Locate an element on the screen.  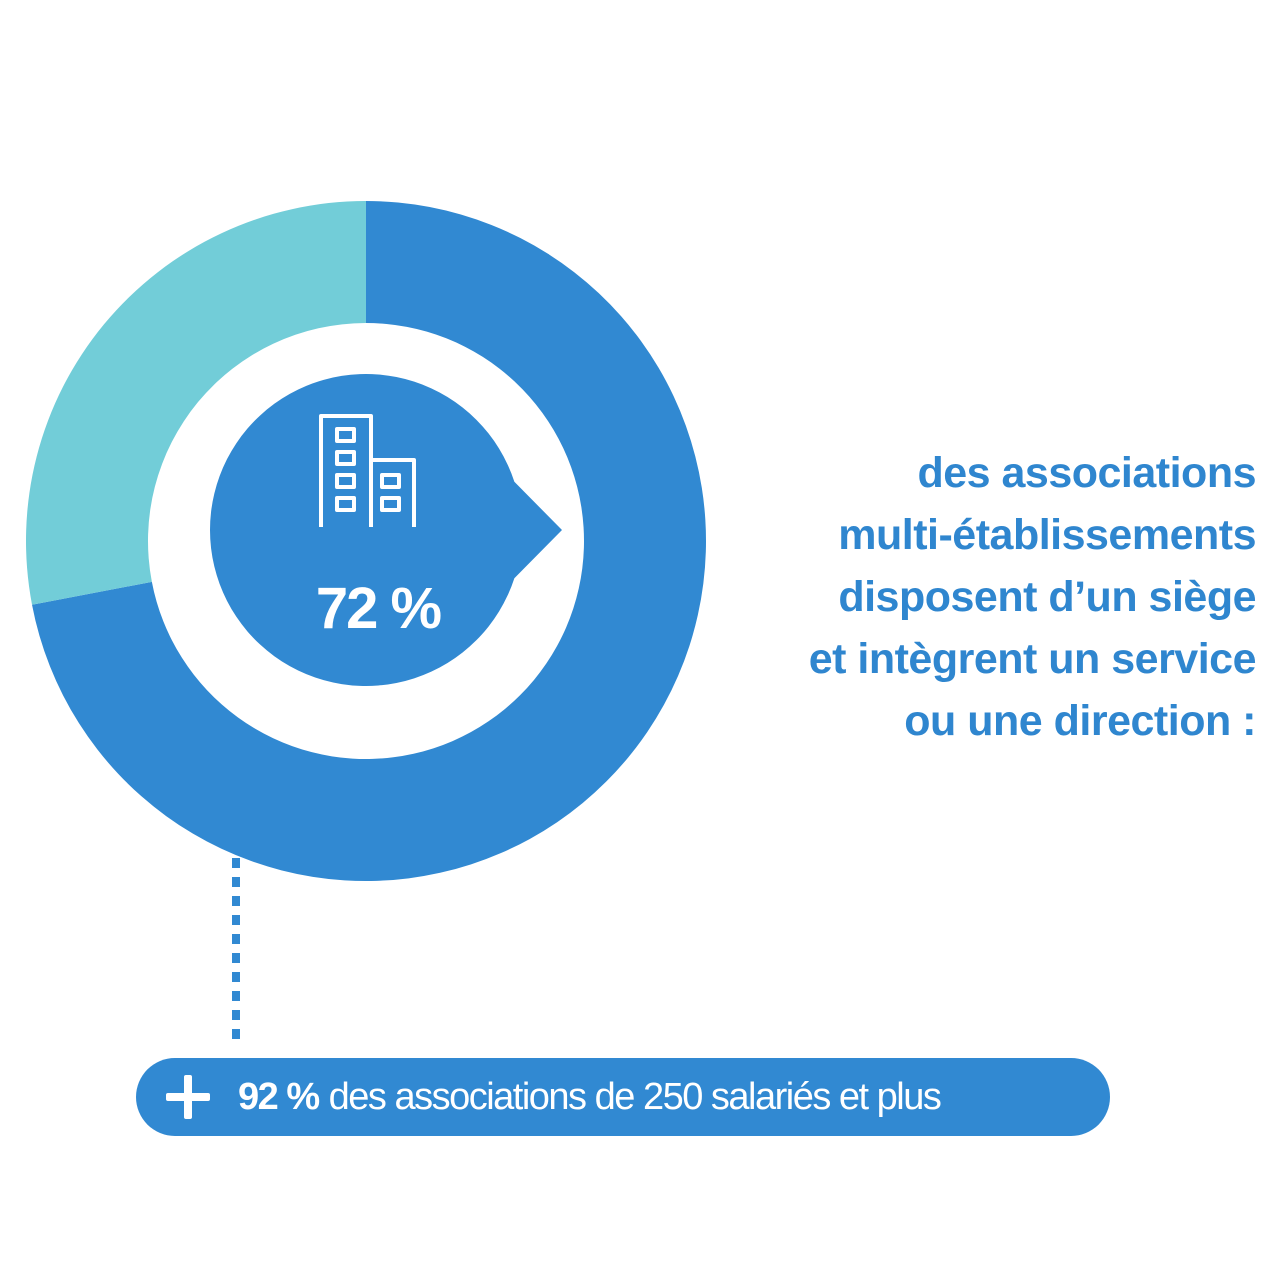
plus-icon is located at coordinates (188, 1097).